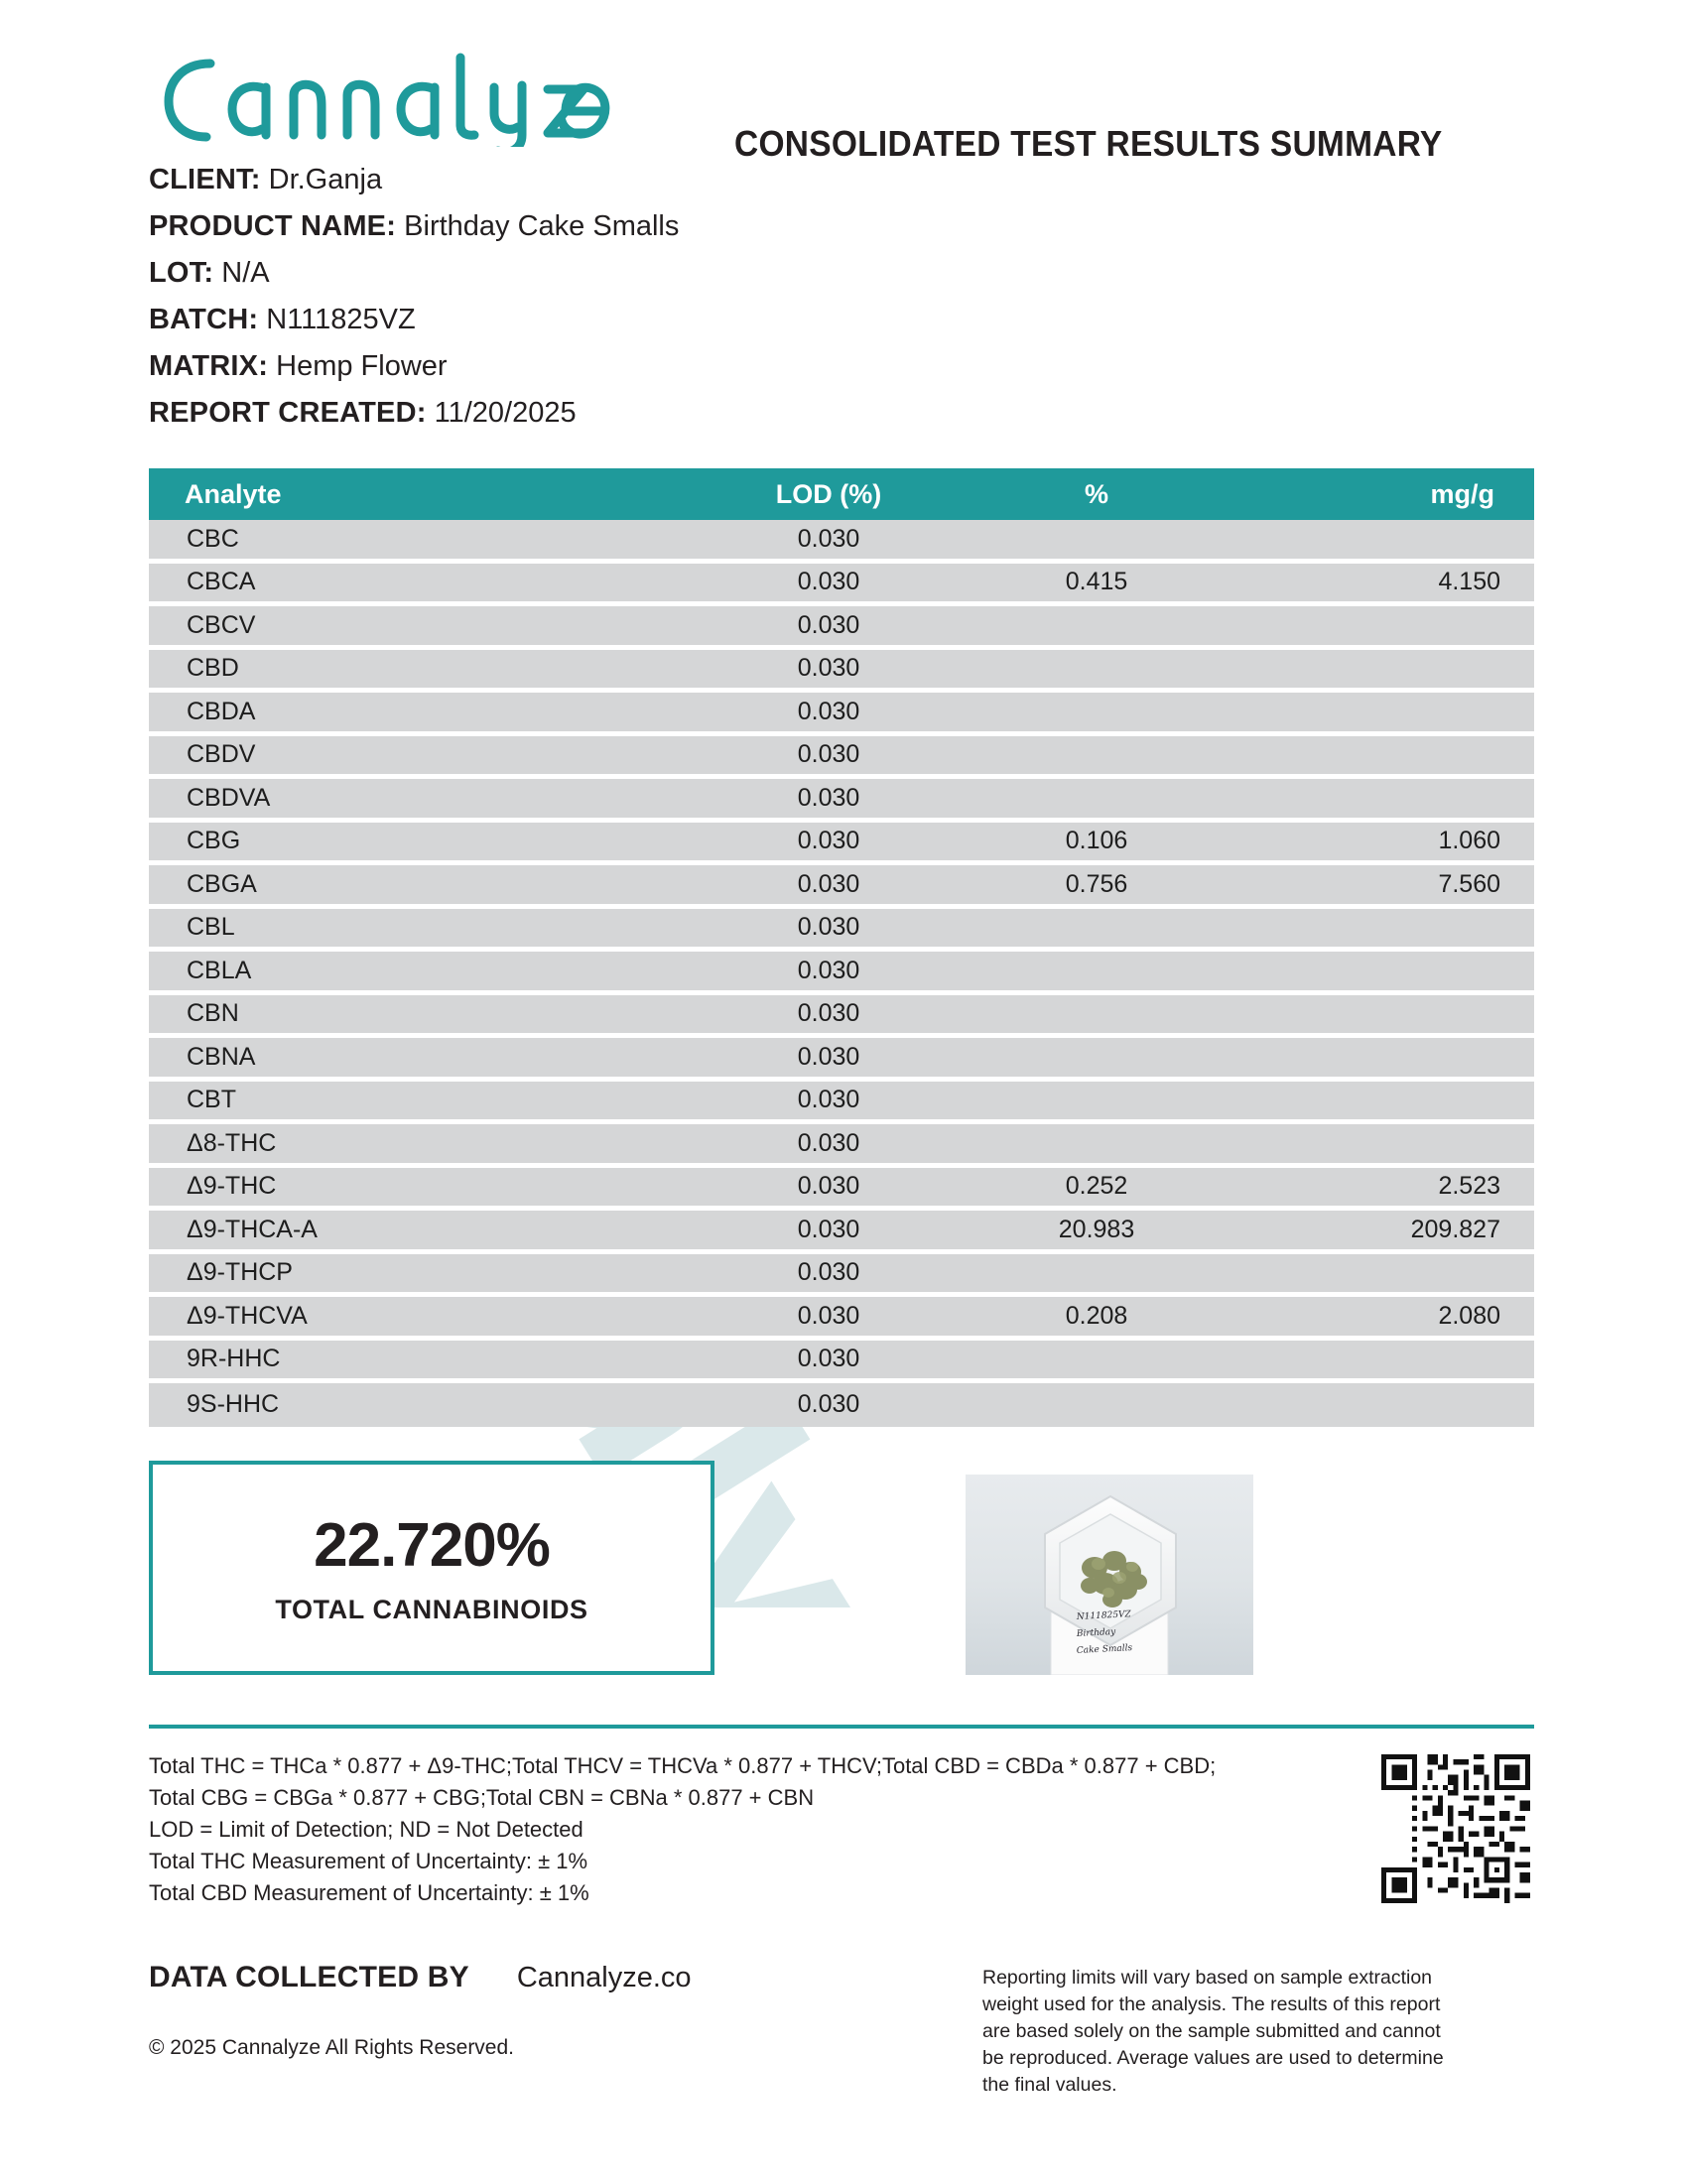 Image resolution: width=1683 pixels, height=2184 pixels. I want to click on metadata-row-report-created: REPORT CREATED: 11/20/2025, so click(841, 413).